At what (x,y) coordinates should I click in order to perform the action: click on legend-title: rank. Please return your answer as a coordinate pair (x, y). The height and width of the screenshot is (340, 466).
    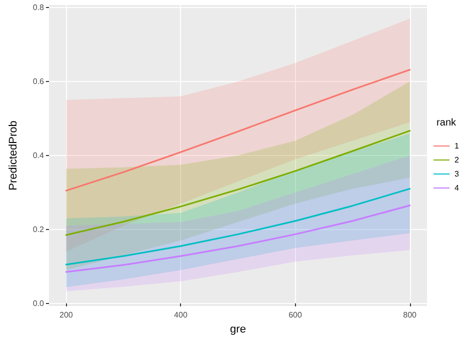
    Looking at the image, I should click on (446, 123).